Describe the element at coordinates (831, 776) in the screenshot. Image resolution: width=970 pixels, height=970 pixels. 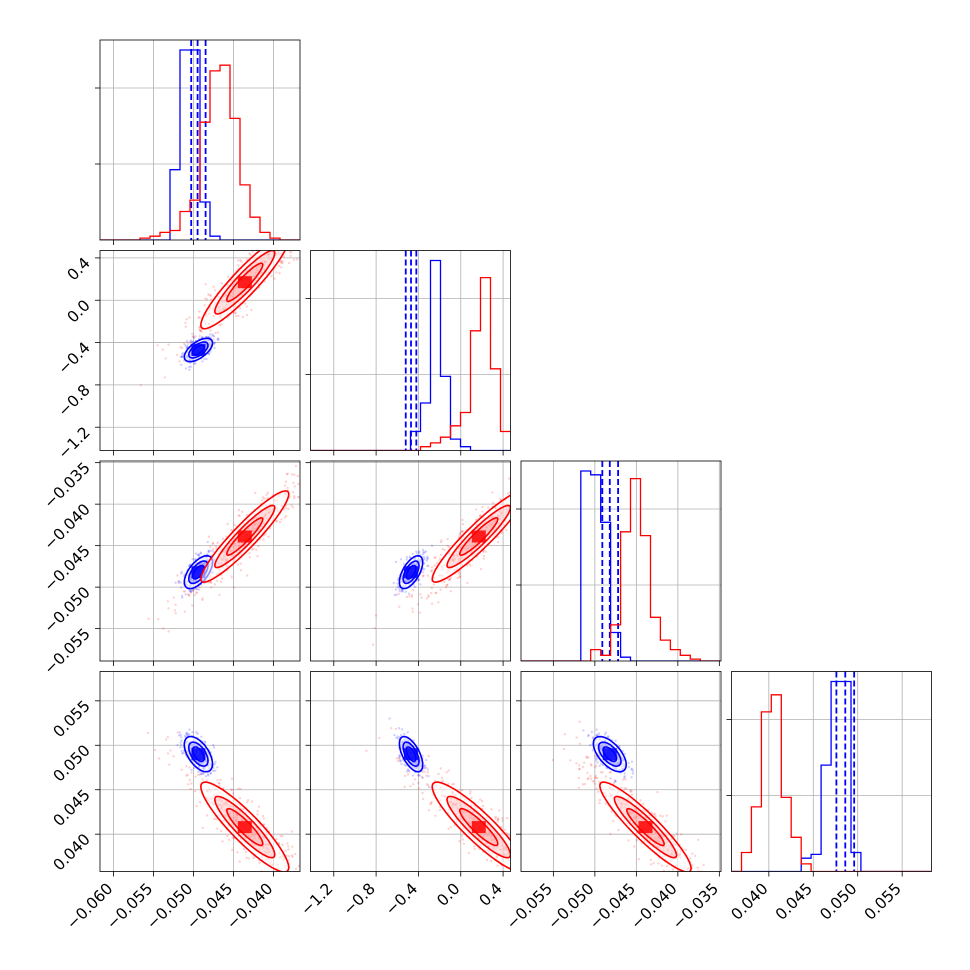
I see `blue-histogram` at that location.